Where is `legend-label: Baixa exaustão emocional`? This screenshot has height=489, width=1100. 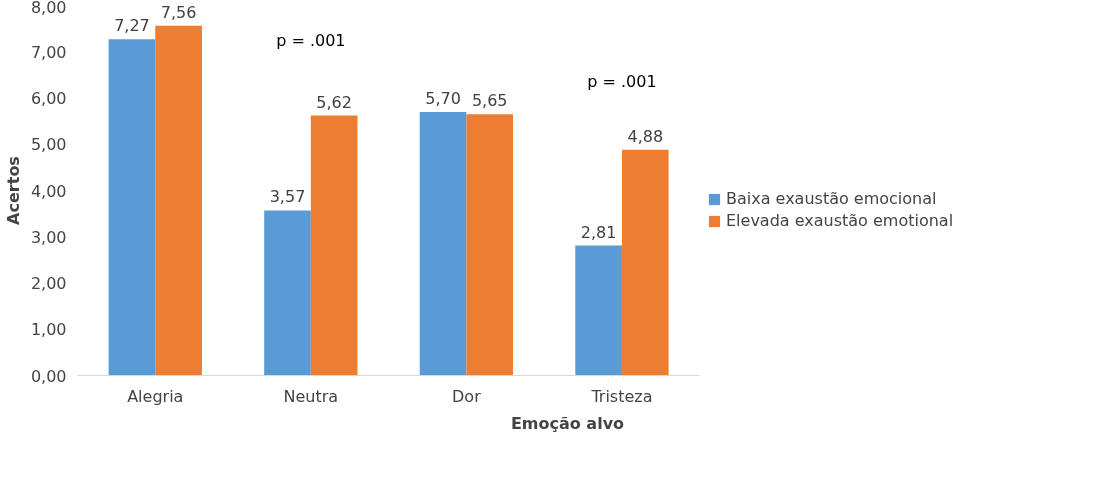
legend-label: Baixa exaustão emocional is located at coordinates (831, 198).